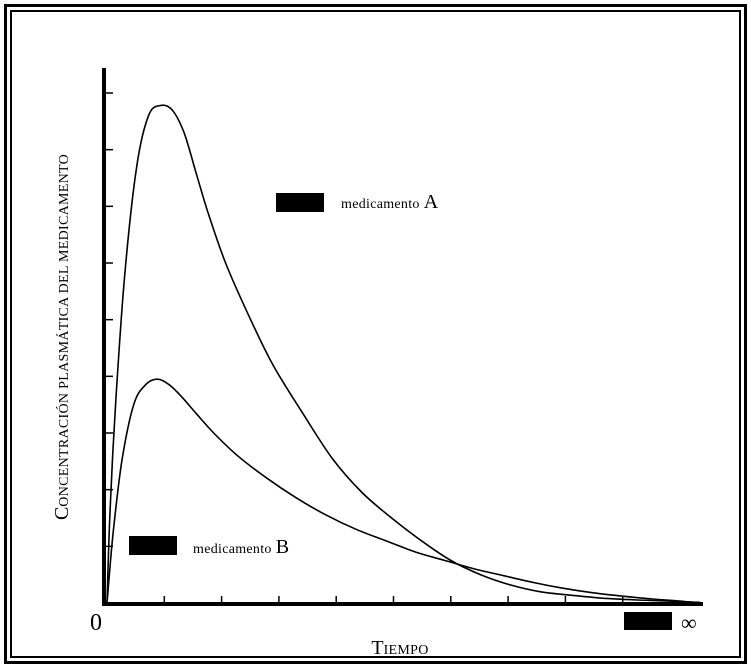 The image size is (751, 668). Describe the element at coordinates (153, 545) in the screenshot. I see `legend-swatch-b` at that location.